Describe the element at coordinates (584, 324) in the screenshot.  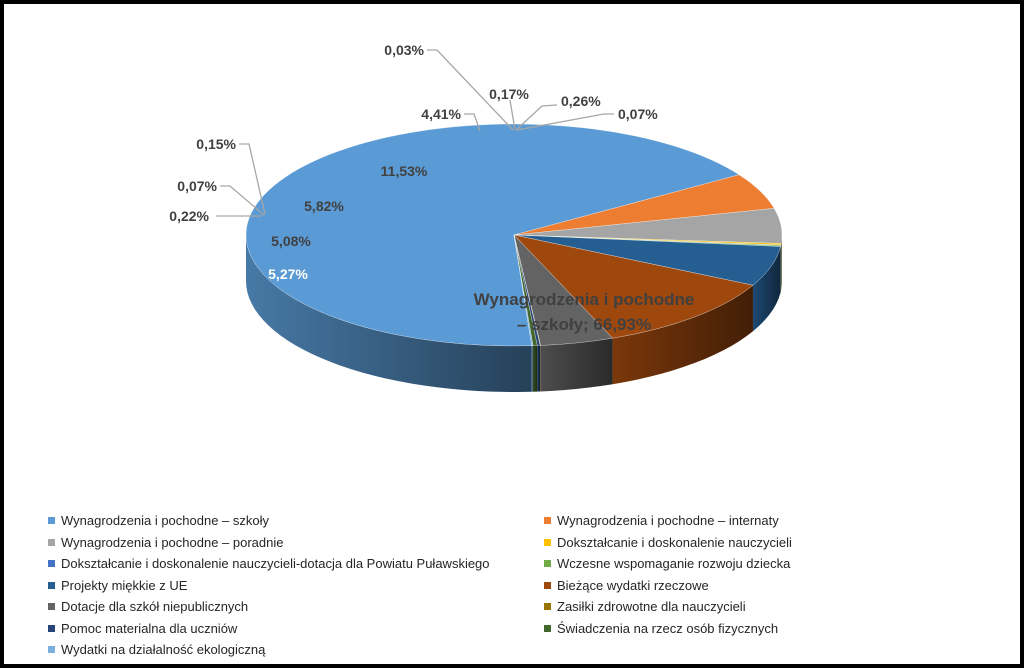
I see `data-label: – szkoły; 66,93%` at that location.